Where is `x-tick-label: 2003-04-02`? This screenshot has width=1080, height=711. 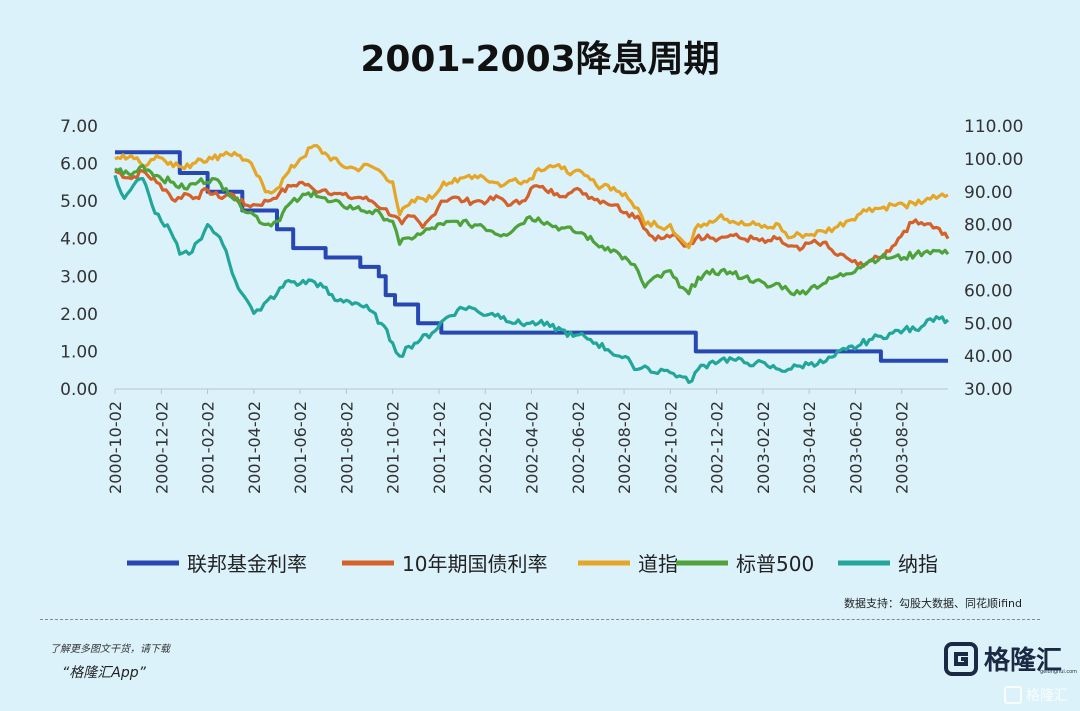
x-tick-label: 2003-04-02 is located at coordinates (809, 447).